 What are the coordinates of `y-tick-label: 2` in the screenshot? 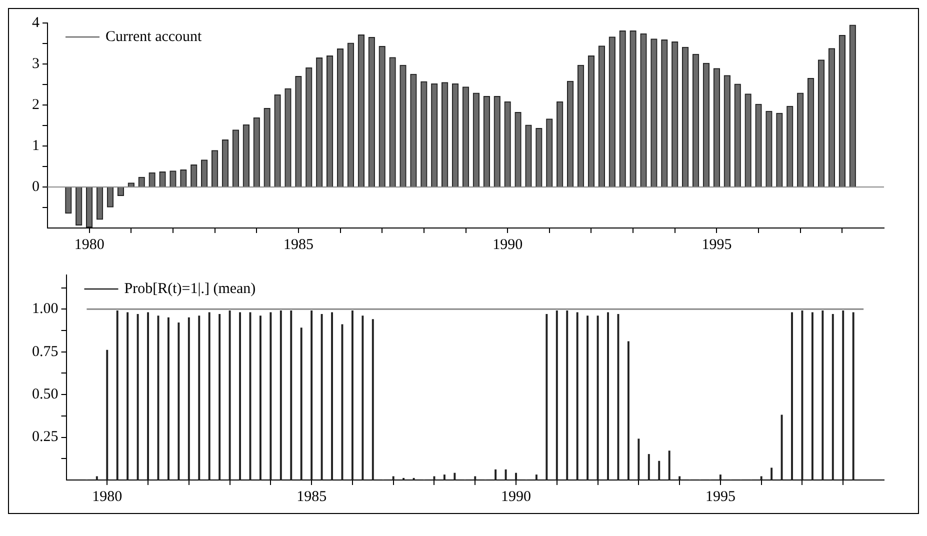 It's located at (36, 104).